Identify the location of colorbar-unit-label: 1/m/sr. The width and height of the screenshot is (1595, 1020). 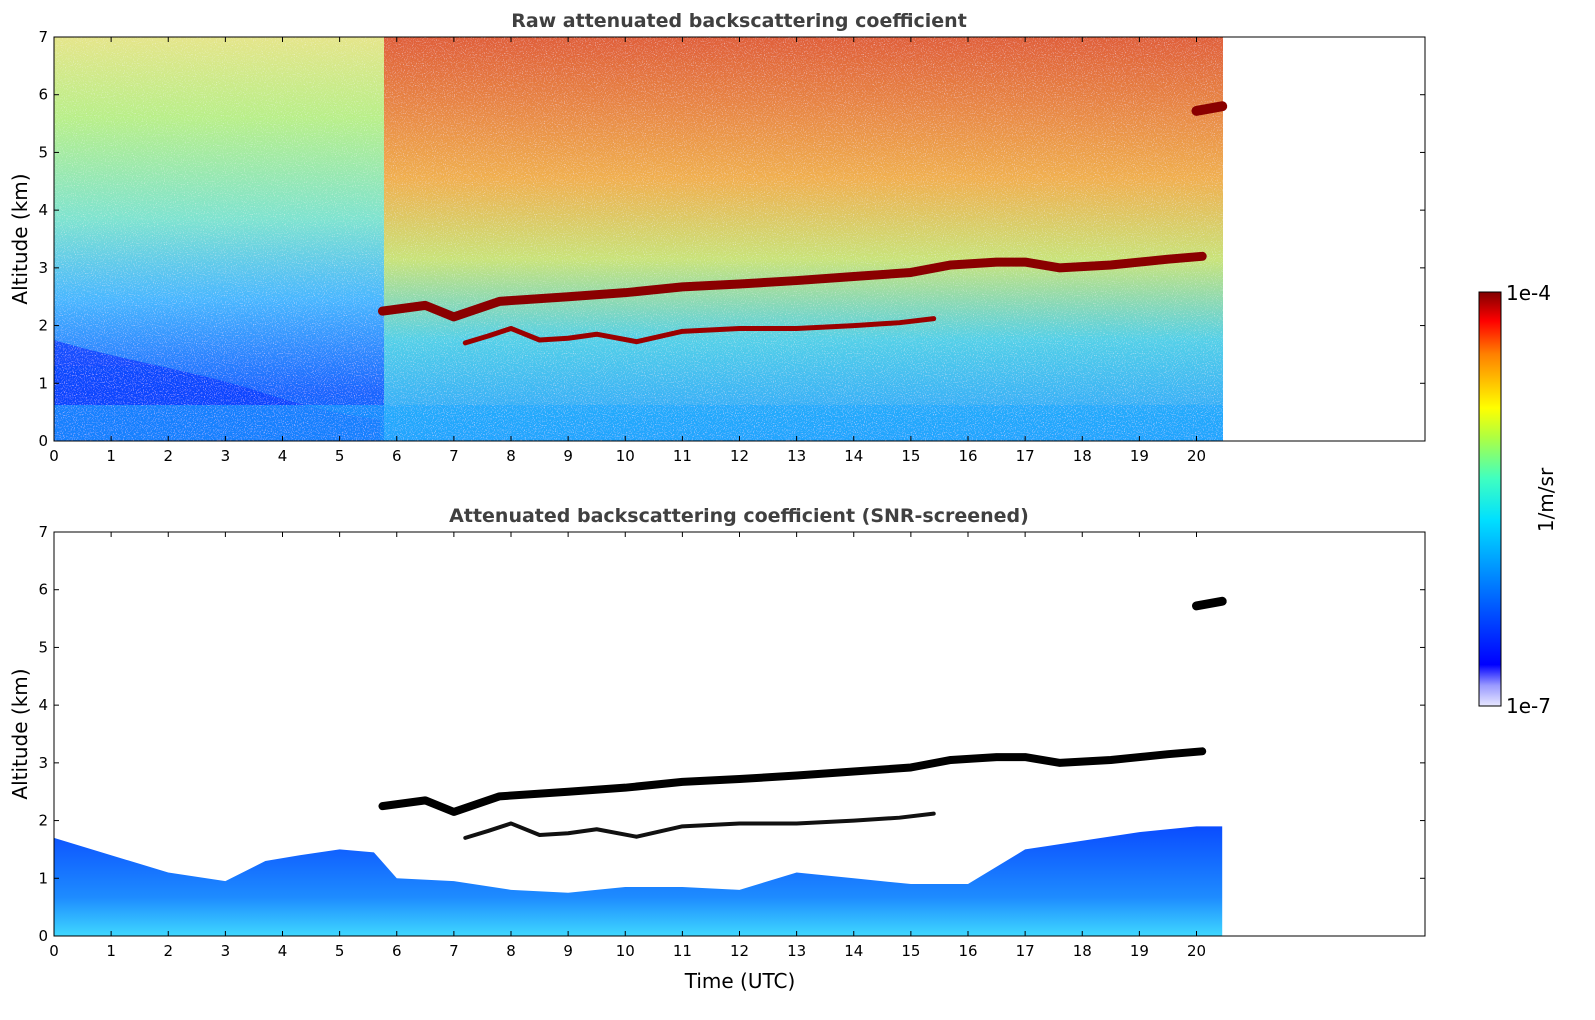
(1546, 499).